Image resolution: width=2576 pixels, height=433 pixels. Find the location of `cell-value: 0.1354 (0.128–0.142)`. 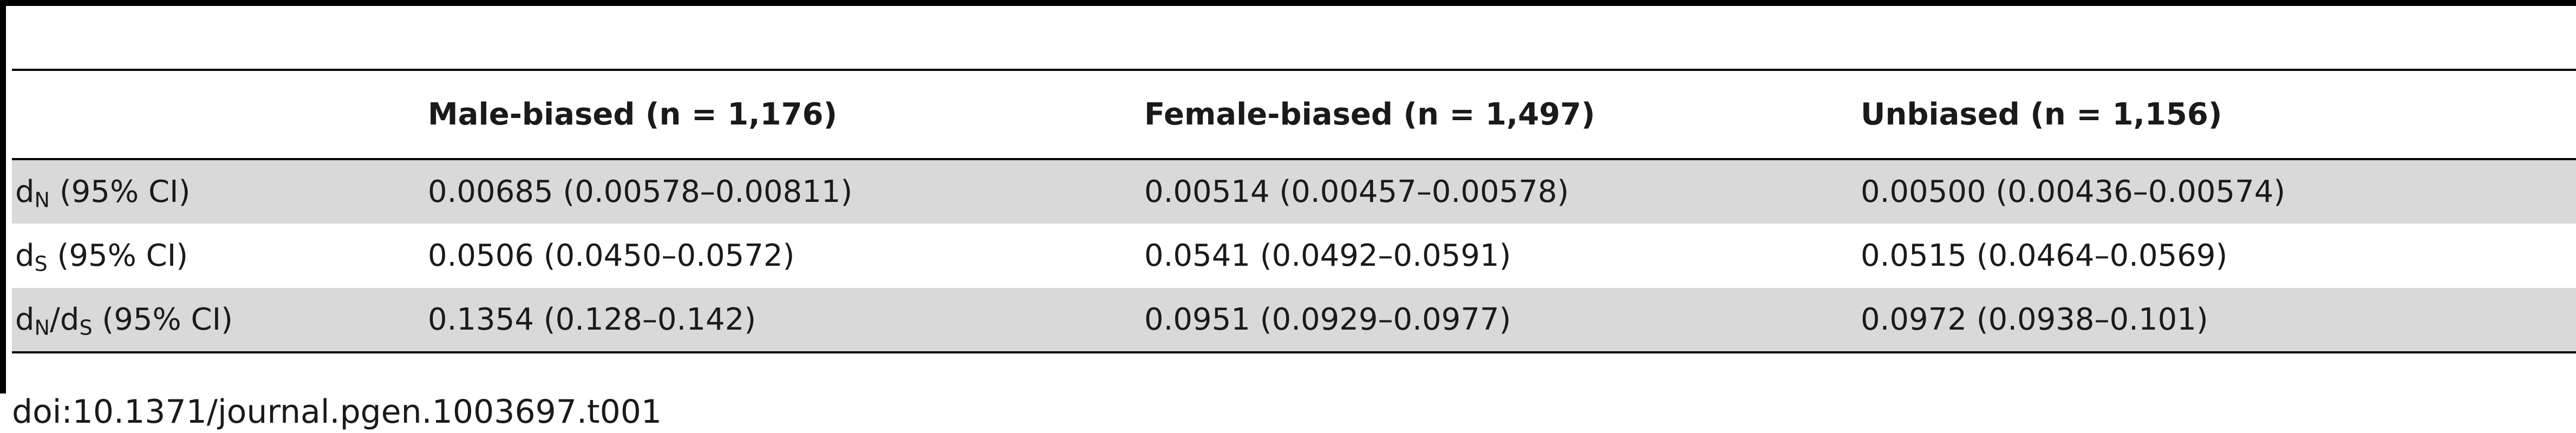

cell-value: 0.1354 (0.128–0.142) is located at coordinates (783, 320).